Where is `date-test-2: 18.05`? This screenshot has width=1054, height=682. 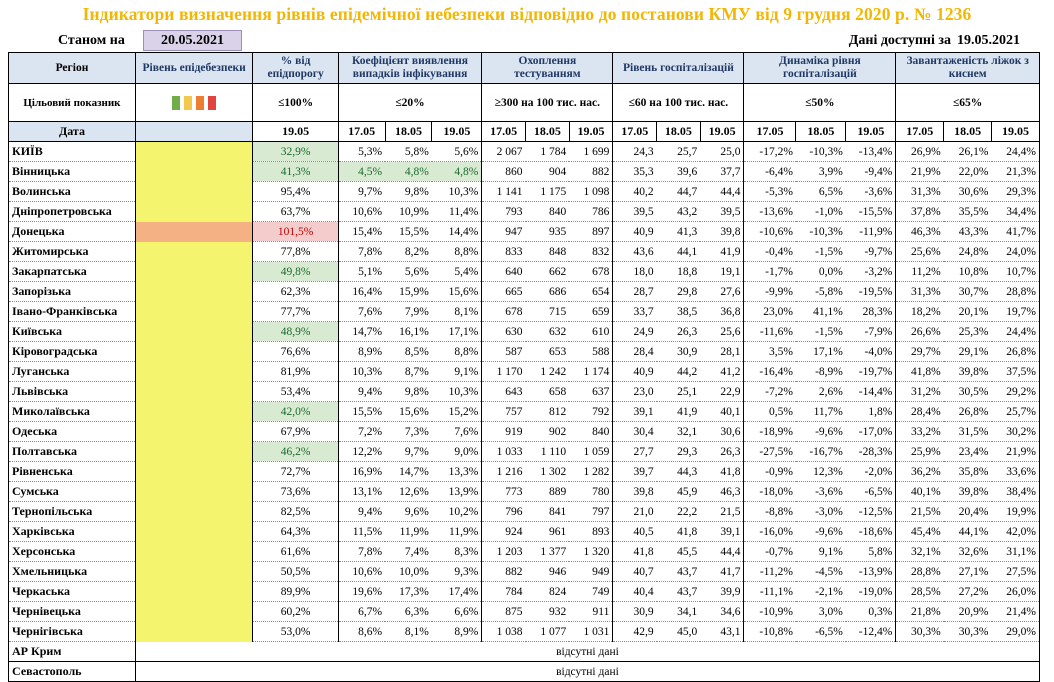
date-test-2: 18.05 is located at coordinates (547, 131).